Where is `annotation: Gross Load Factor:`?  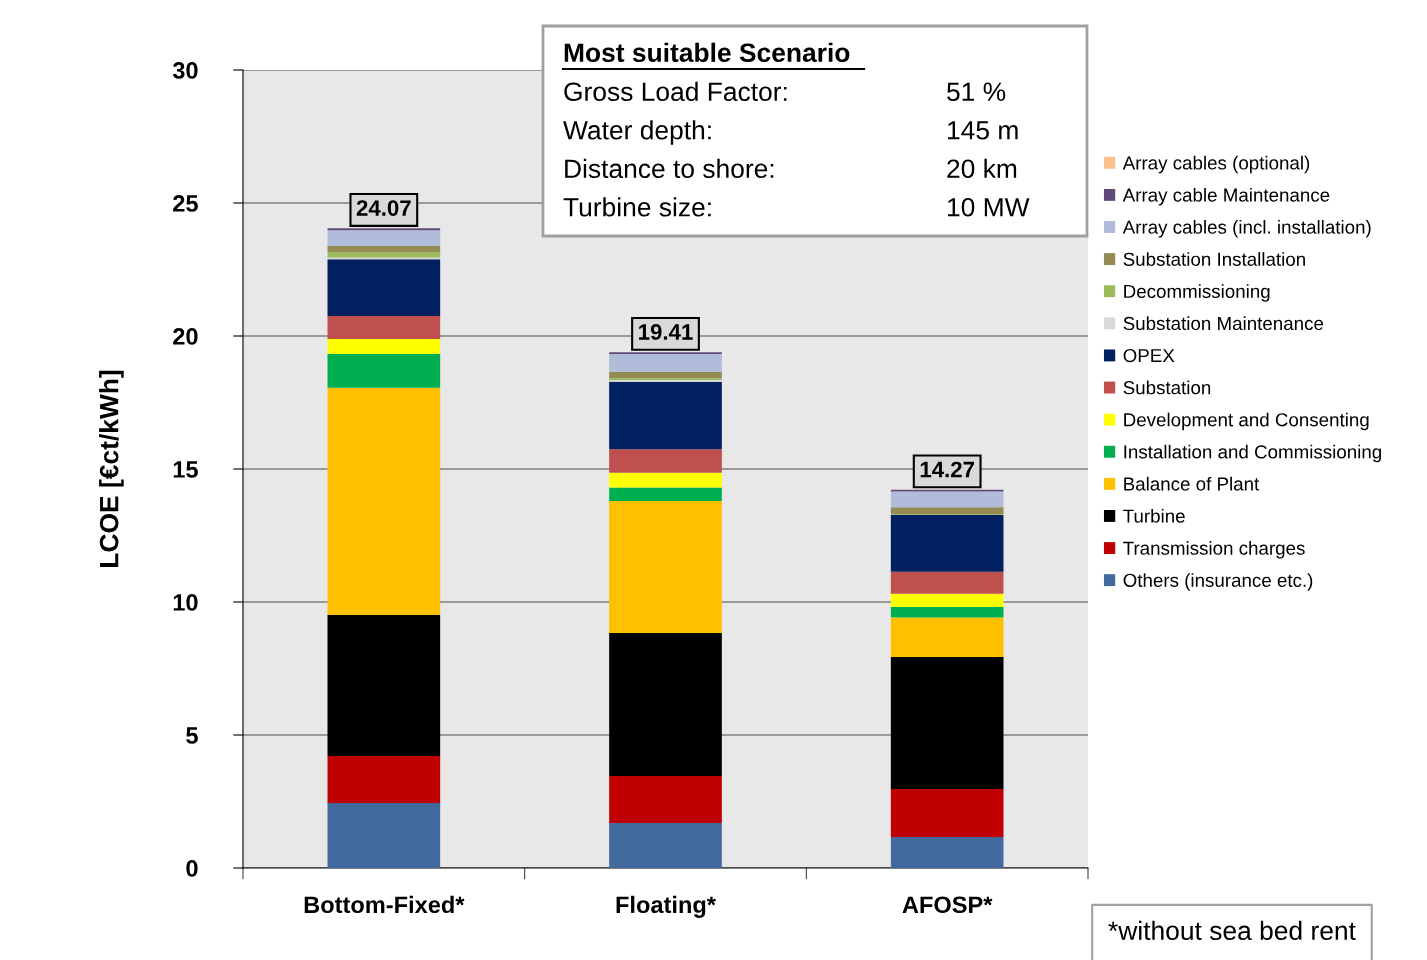
annotation: Gross Load Factor: is located at coordinates (675, 91).